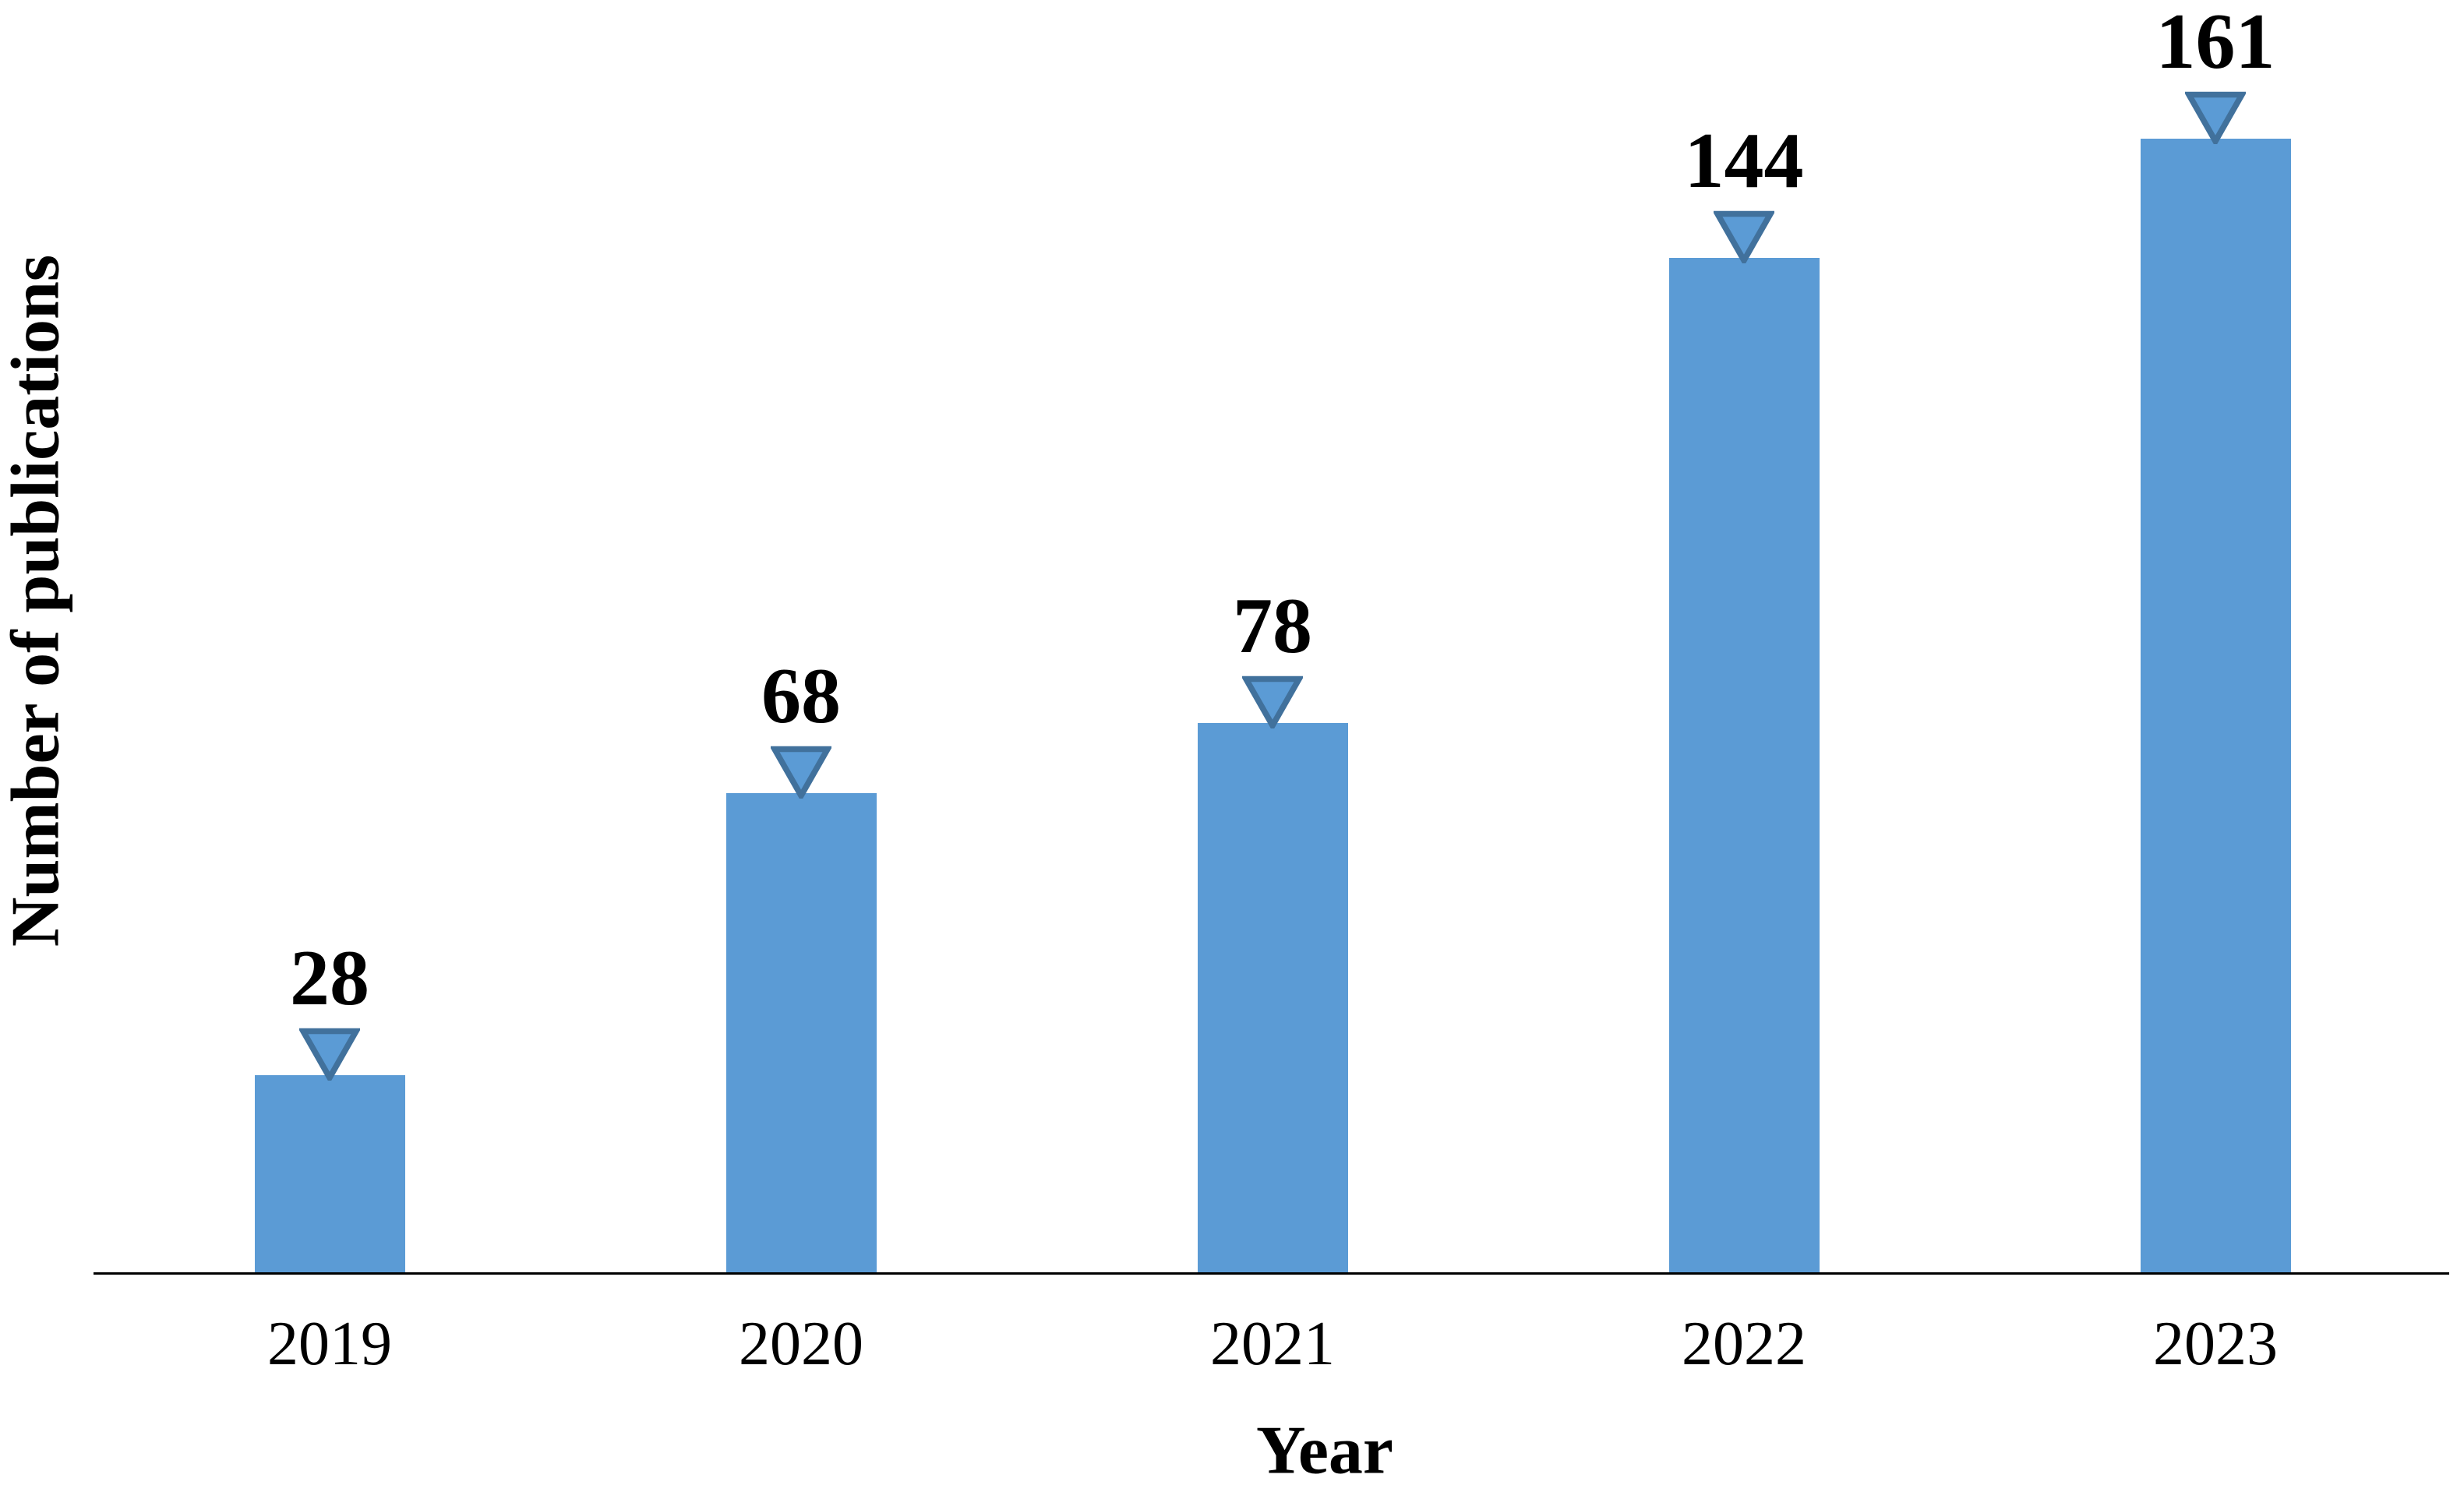  What do you see at coordinates (329, 1173) in the screenshot?
I see `bar-2019` at bounding box center [329, 1173].